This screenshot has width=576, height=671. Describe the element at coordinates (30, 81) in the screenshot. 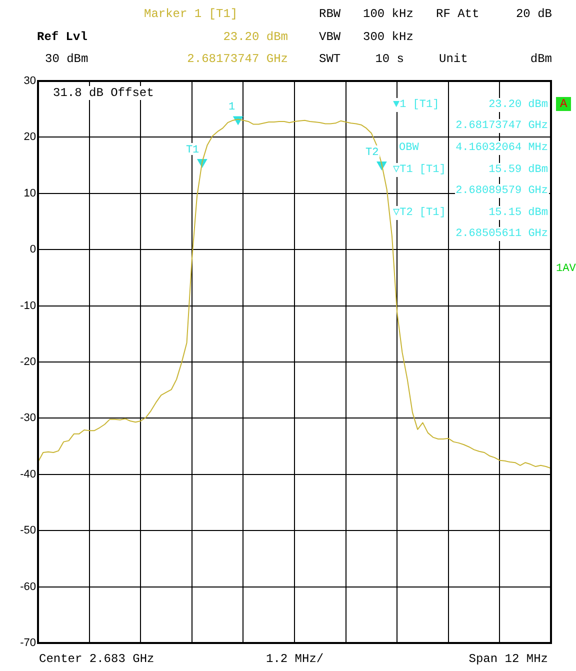

I see `y-tick-label: 30` at that location.